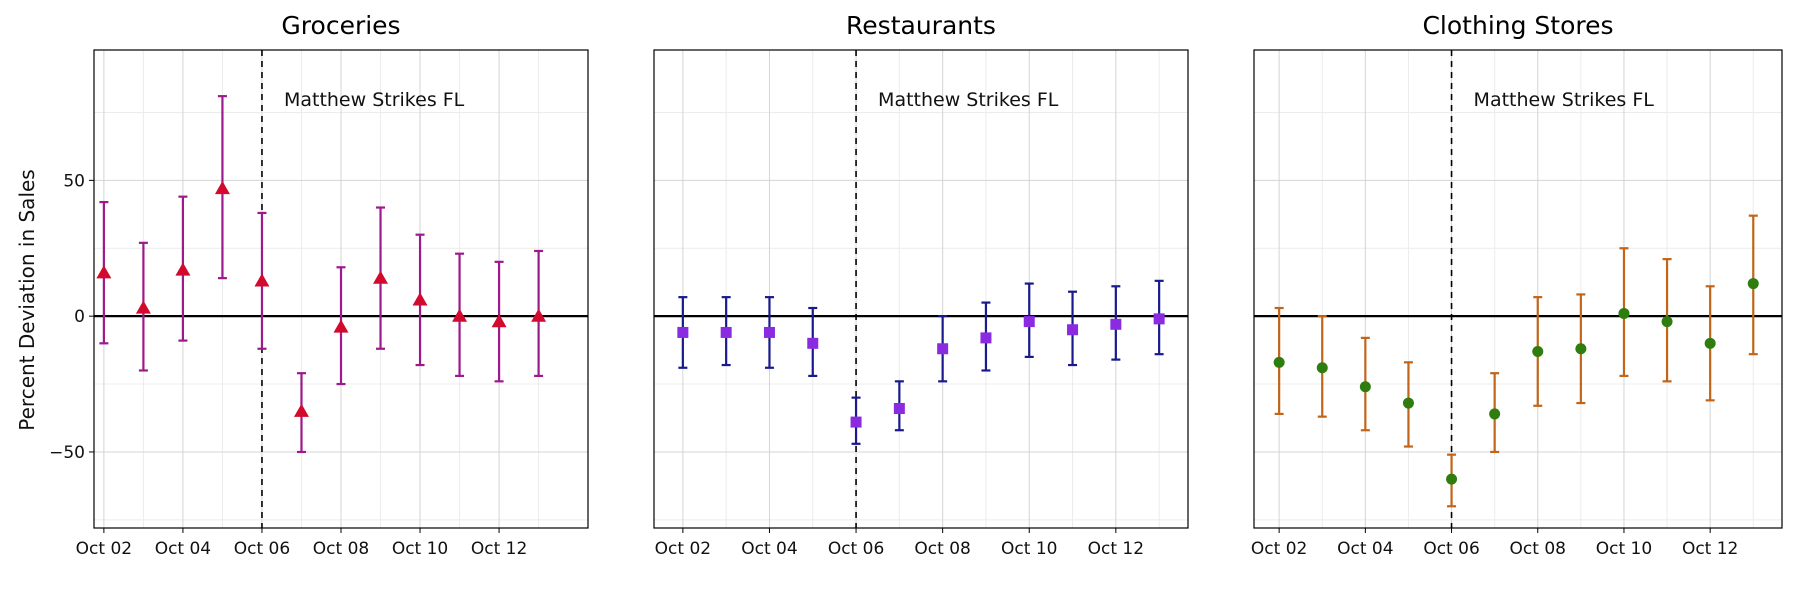 Image resolution: width=1802 pixels, height=602 pixels. Describe the element at coordinates (340, 25) in the screenshot. I see `panel-title: Groceries` at that location.